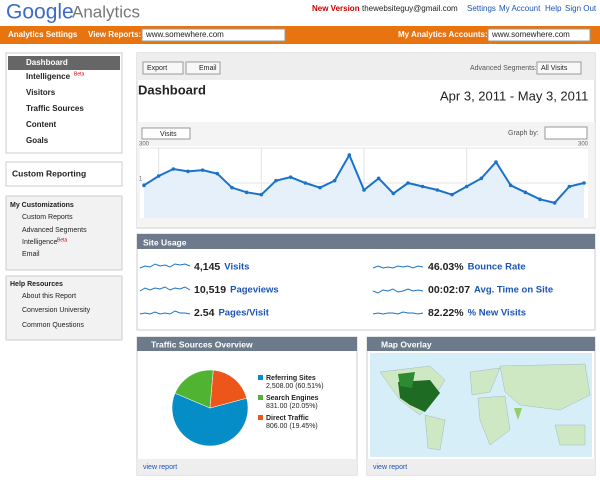  Describe the element at coordinates (54, 230) in the screenshot. I see `nav-item: Advanced Segments` at that location.